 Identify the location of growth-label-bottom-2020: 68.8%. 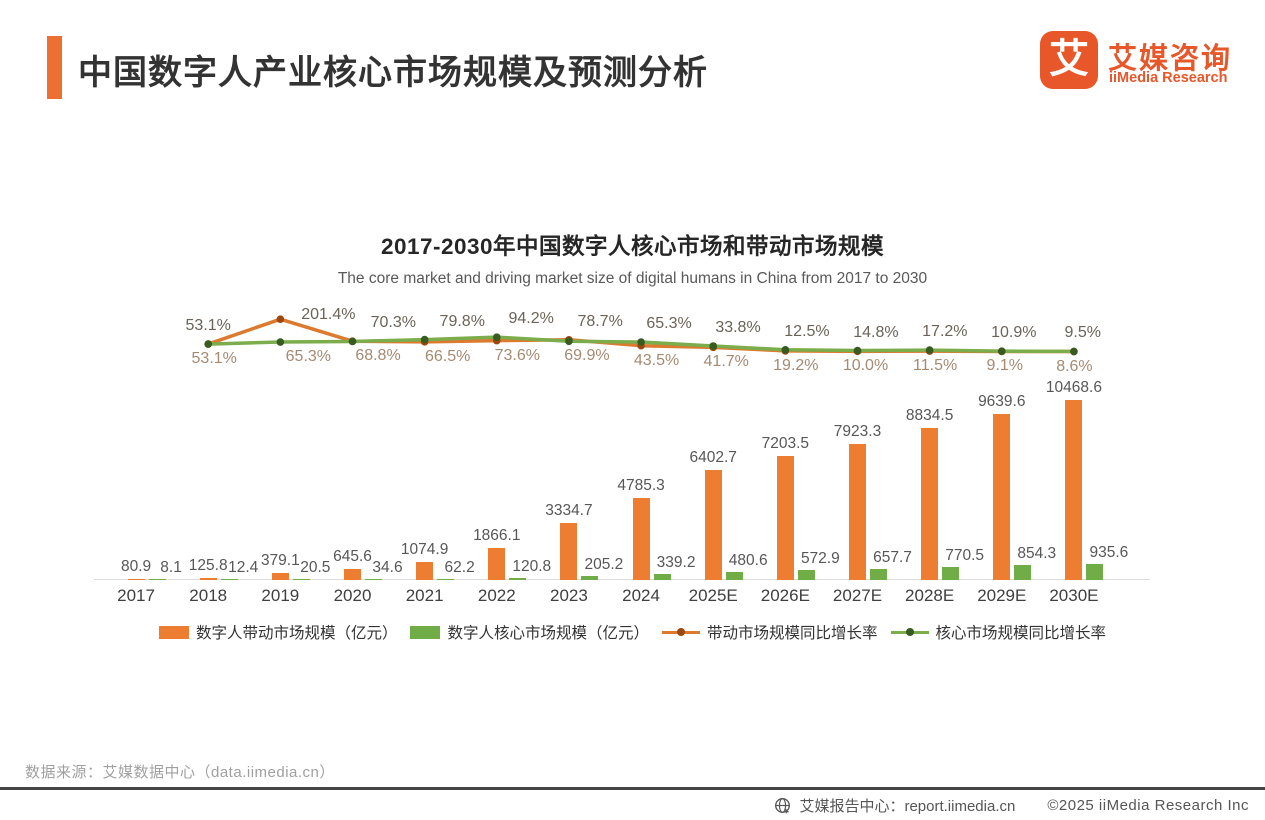
(378, 356).